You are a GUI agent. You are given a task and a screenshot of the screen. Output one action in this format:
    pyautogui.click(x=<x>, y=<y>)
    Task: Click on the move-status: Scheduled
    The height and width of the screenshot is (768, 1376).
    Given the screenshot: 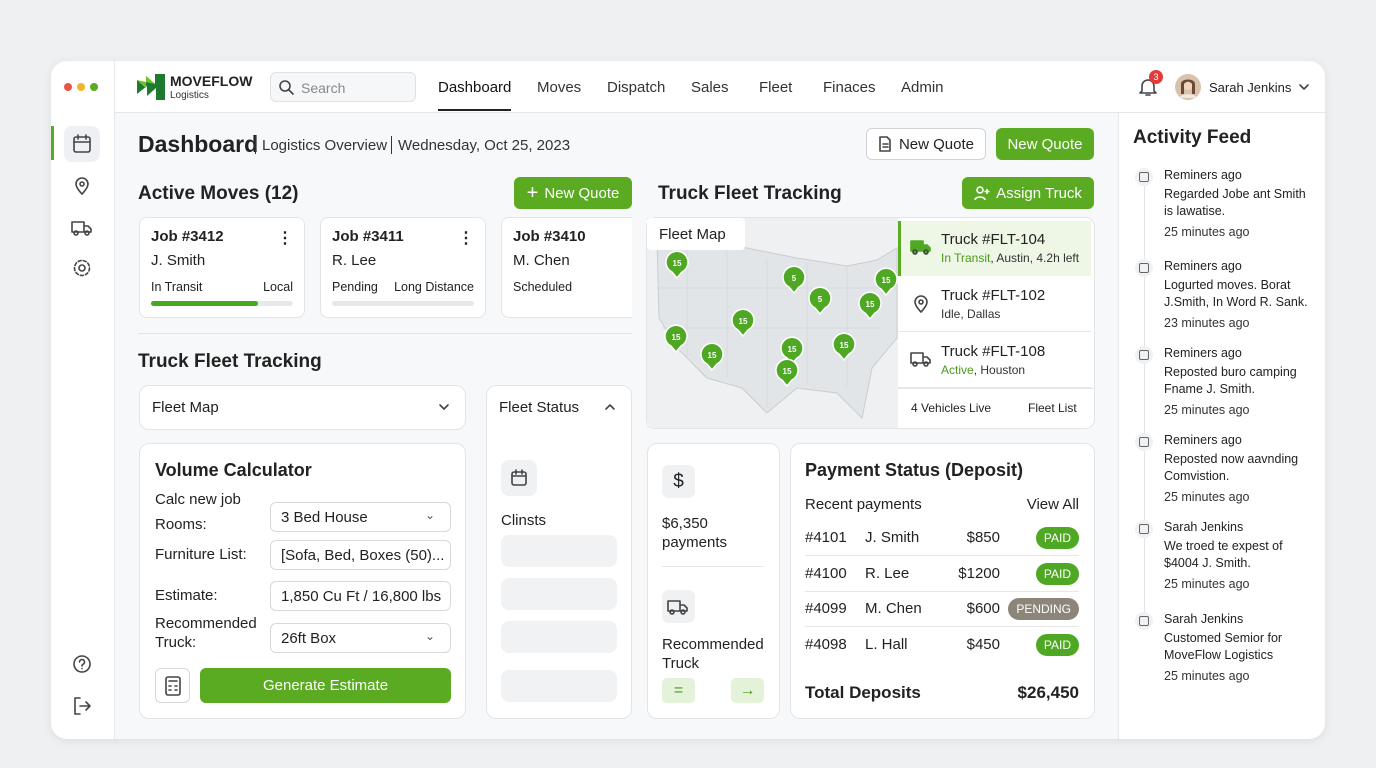 What is the action you would take?
    pyautogui.click(x=543, y=287)
    